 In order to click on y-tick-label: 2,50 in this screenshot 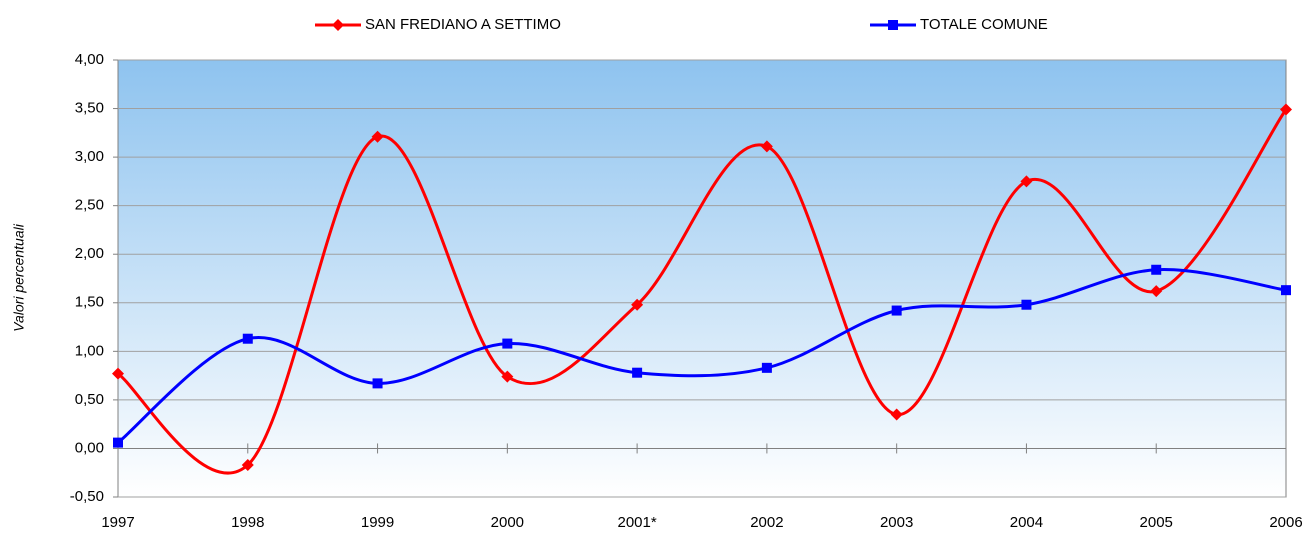, I will do `click(89, 205)`.